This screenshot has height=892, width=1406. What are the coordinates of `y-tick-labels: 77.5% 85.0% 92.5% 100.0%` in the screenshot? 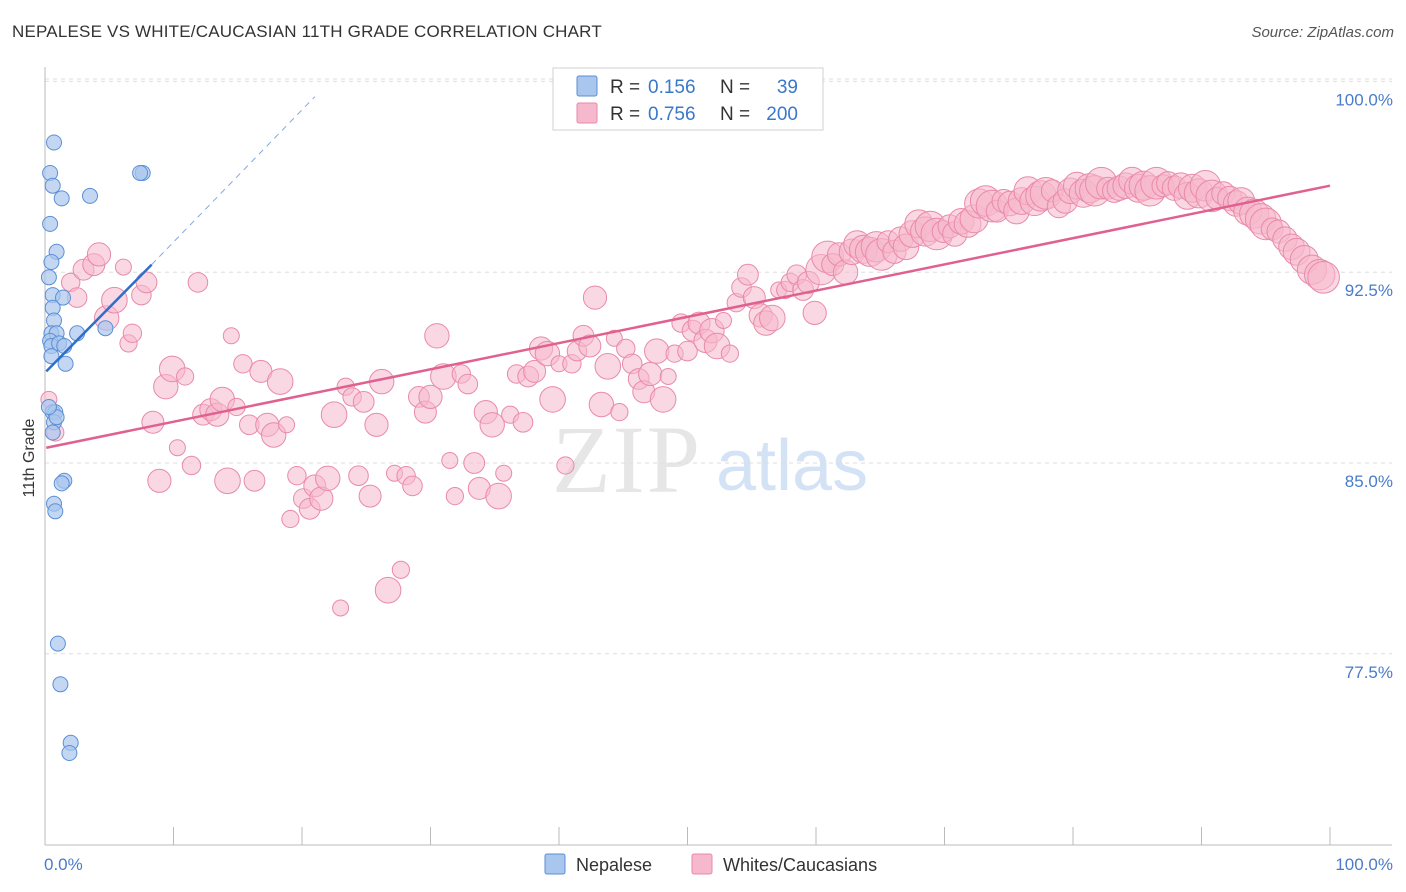 It's located at (1364, 385).